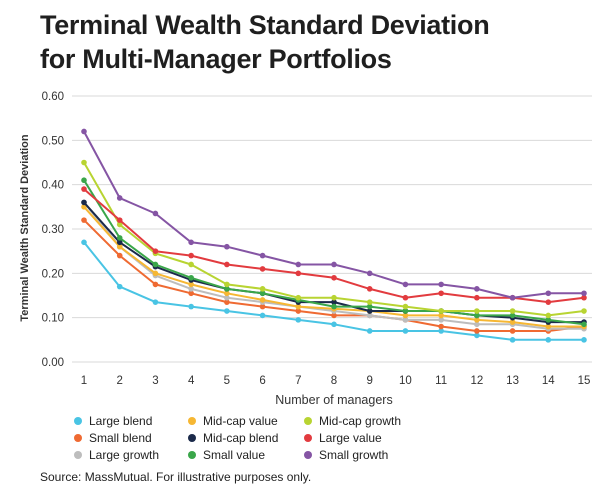 This screenshot has width=598, height=494. Describe the element at coordinates (354, 455) in the screenshot. I see `legend-label: Small growth` at that location.